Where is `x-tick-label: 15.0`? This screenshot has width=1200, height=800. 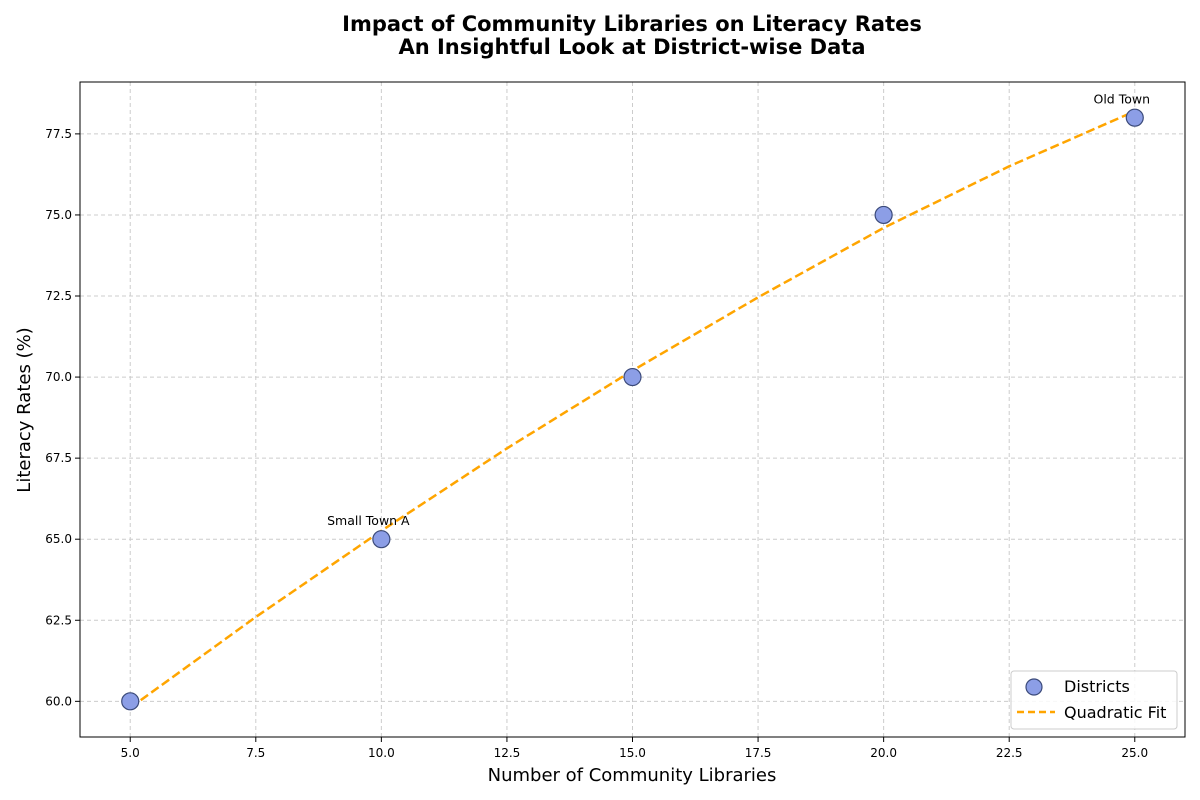 x-tick-label: 15.0 is located at coordinates (632, 753).